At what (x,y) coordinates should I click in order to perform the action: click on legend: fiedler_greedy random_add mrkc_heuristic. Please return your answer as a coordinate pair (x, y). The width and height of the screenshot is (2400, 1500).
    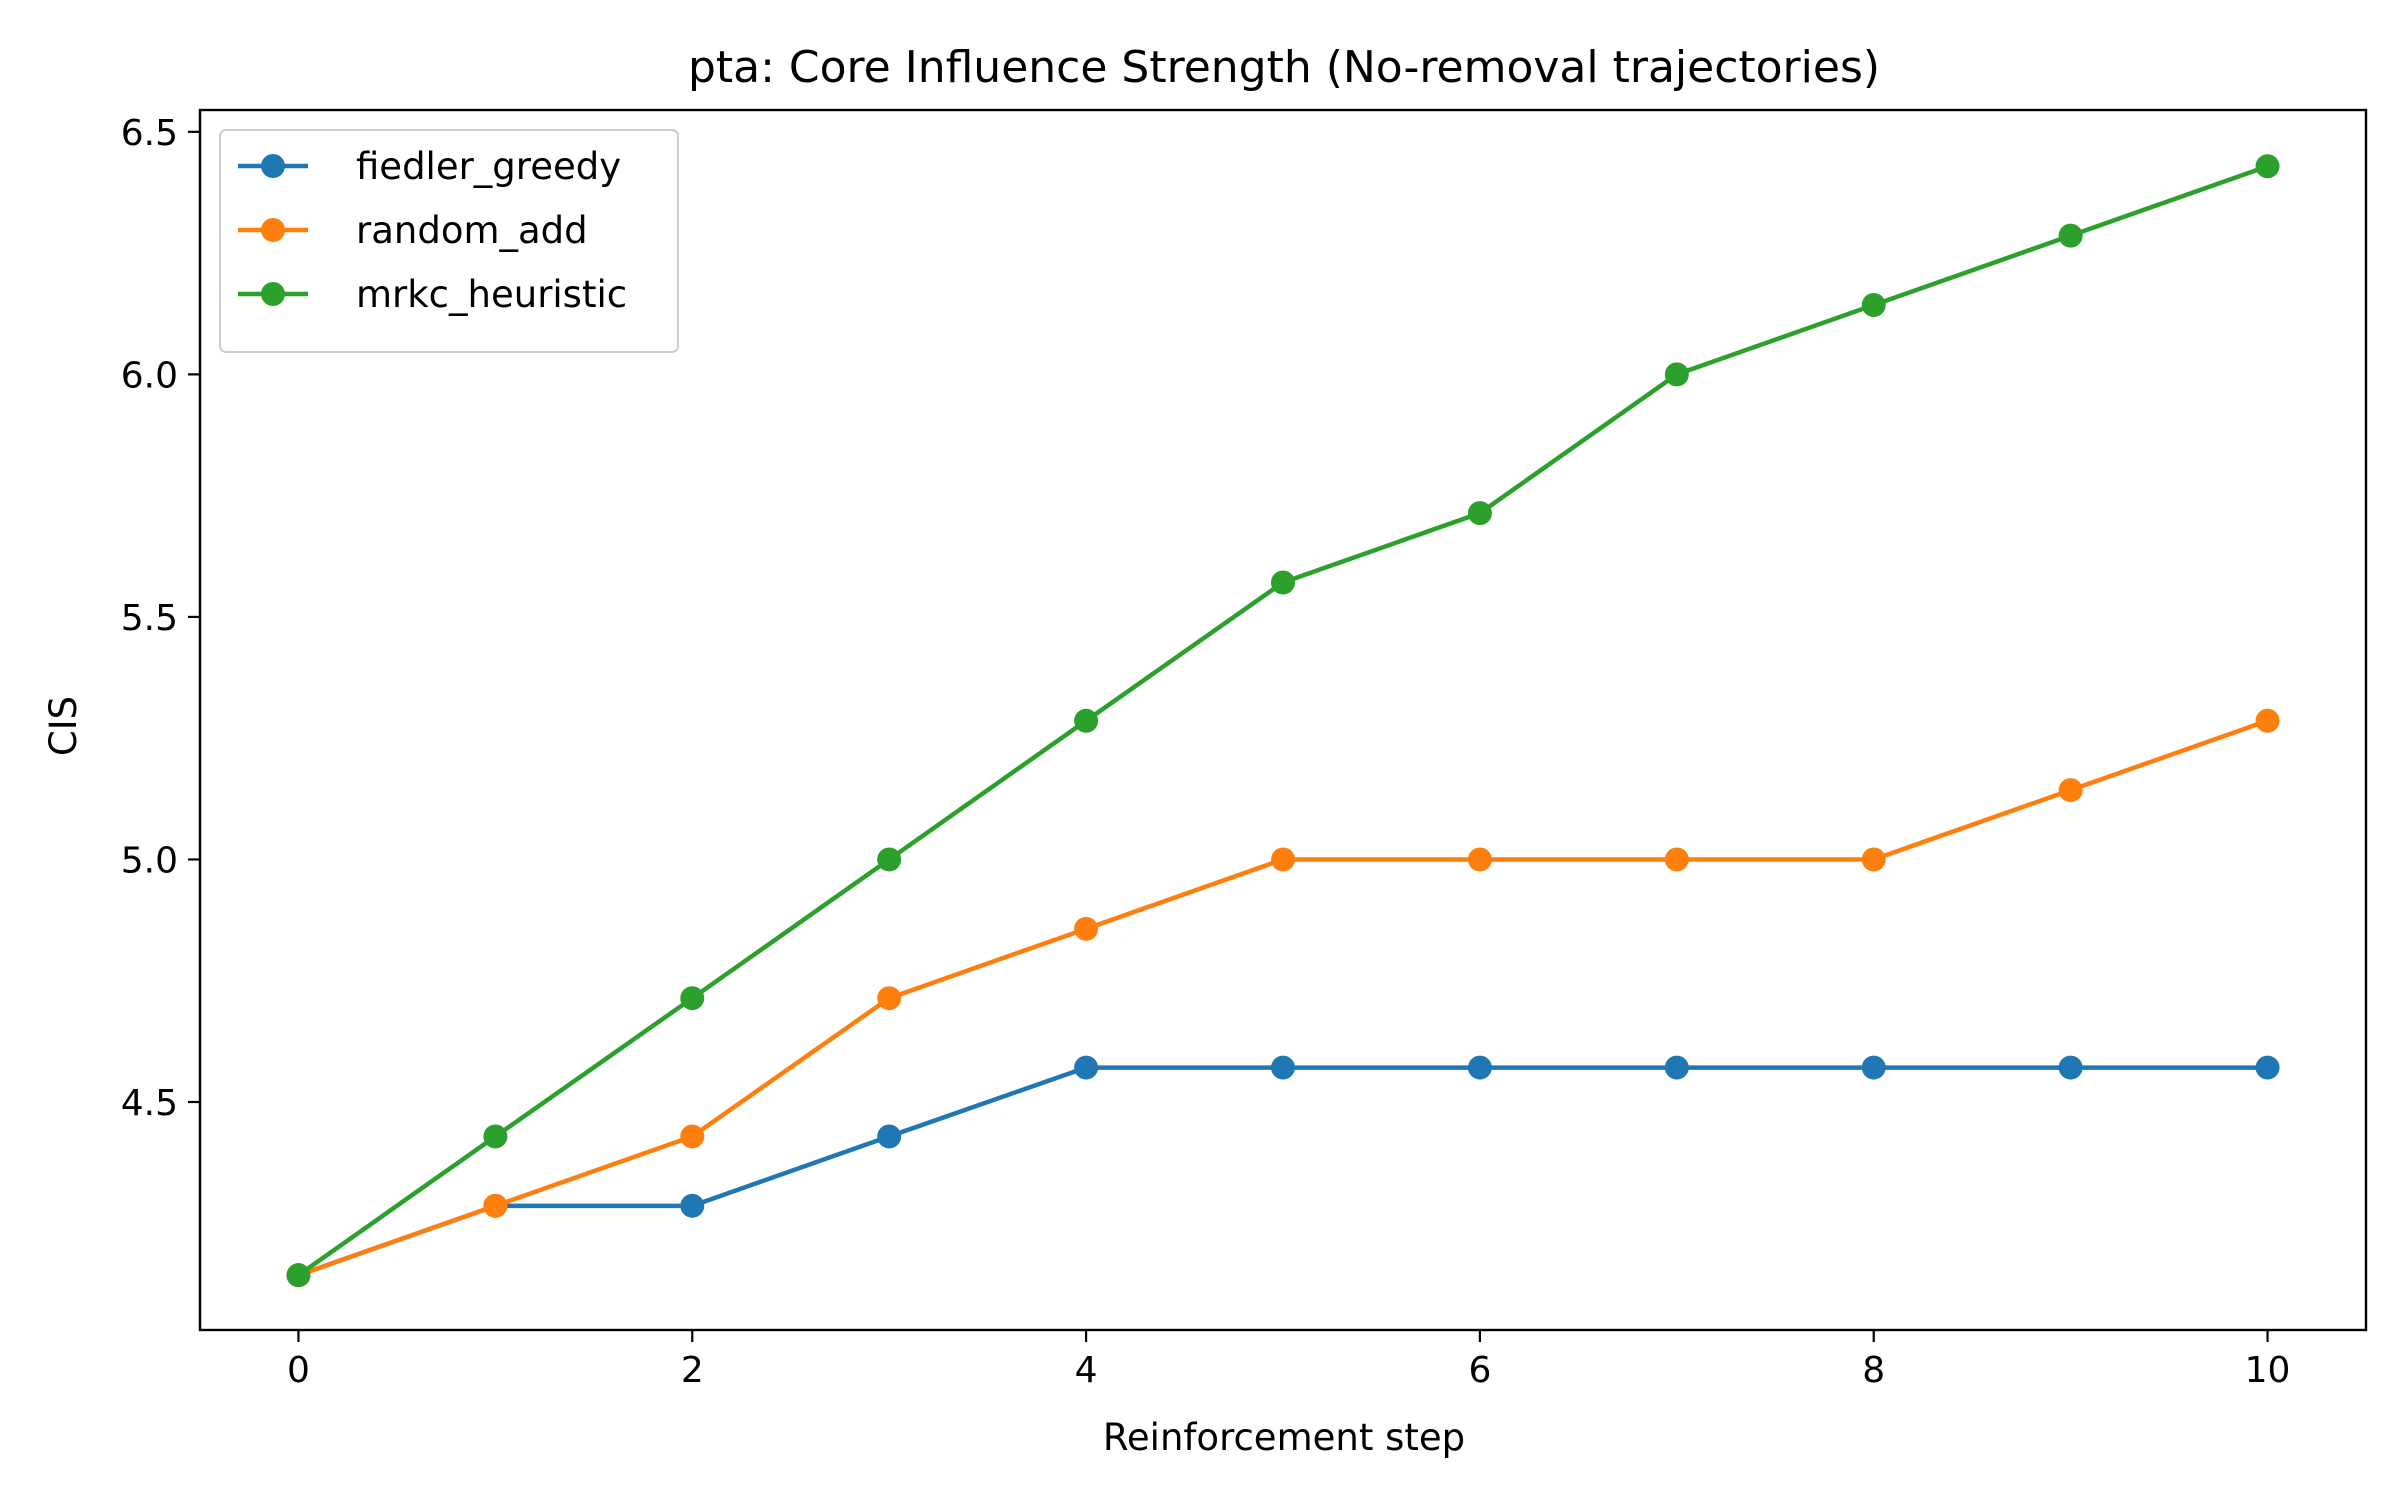
    Looking at the image, I should click on (449, 241).